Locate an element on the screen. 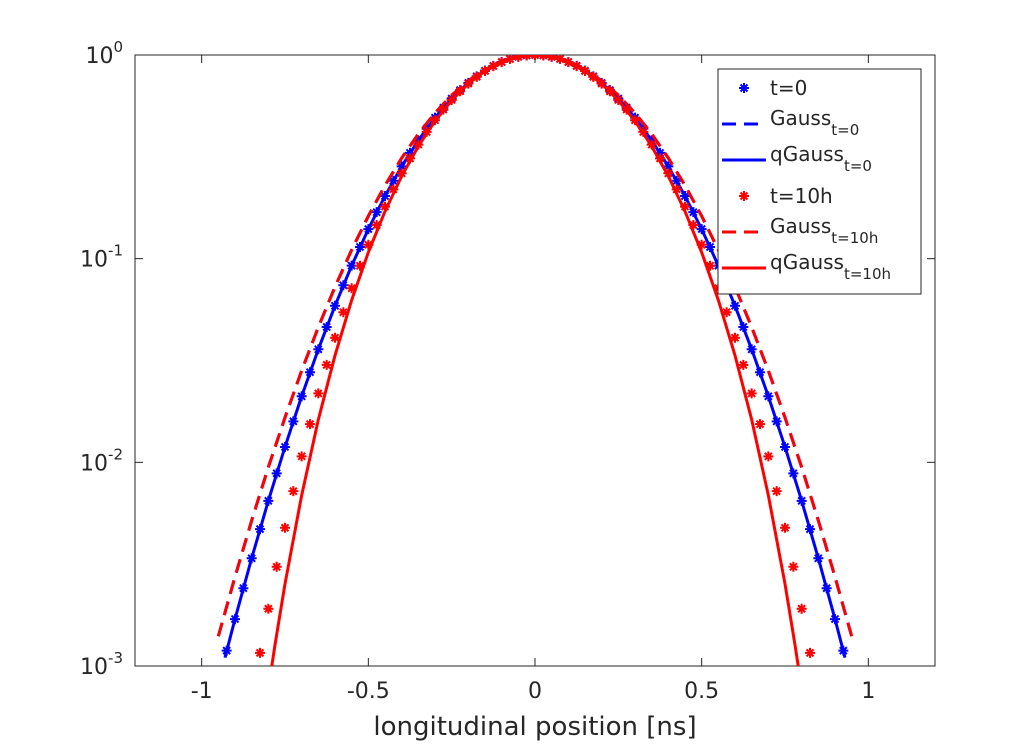 This screenshot has width=1034, height=750. x-tick-label: 0 is located at coordinates (535, 691).